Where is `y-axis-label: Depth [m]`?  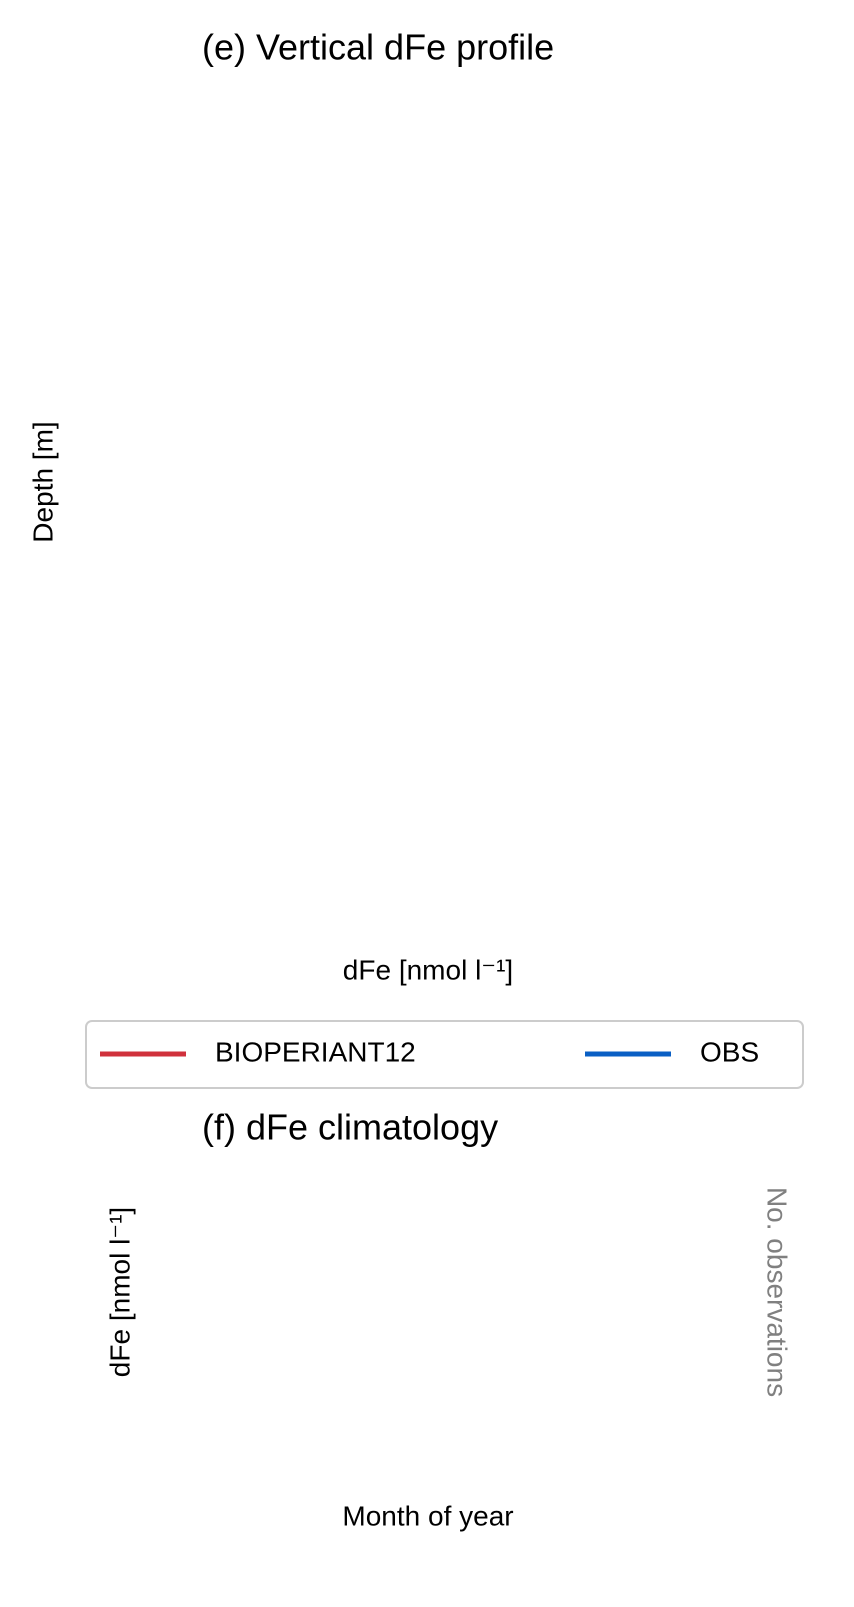
y-axis-label: Depth [m] is located at coordinates (42, 481).